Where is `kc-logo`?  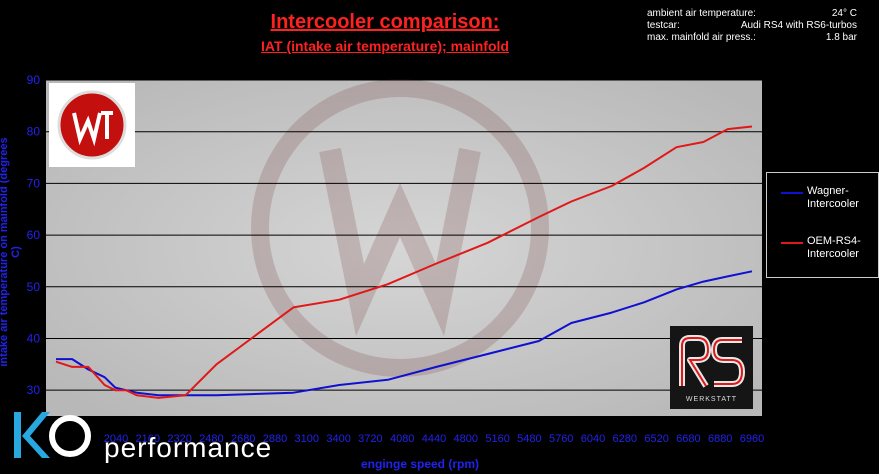 kc-logo is located at coordinates (52, 435).